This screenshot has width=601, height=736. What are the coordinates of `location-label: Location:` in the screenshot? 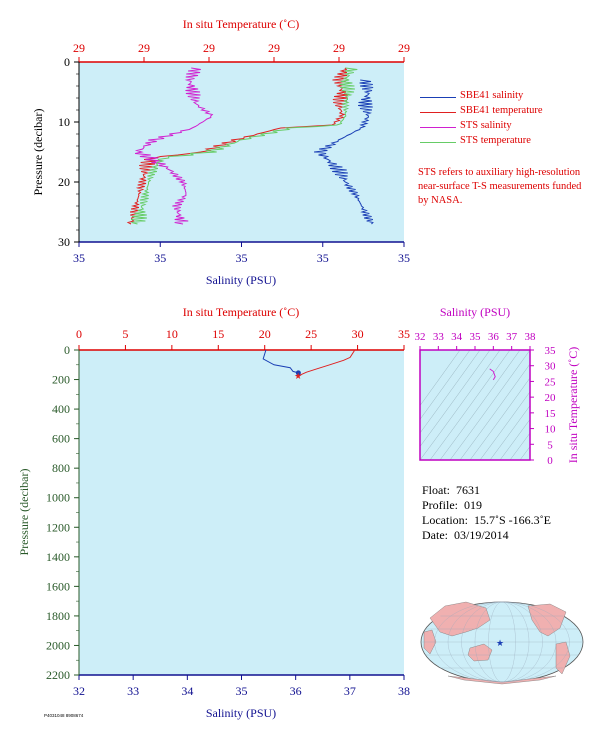 It's located at (445, 520).